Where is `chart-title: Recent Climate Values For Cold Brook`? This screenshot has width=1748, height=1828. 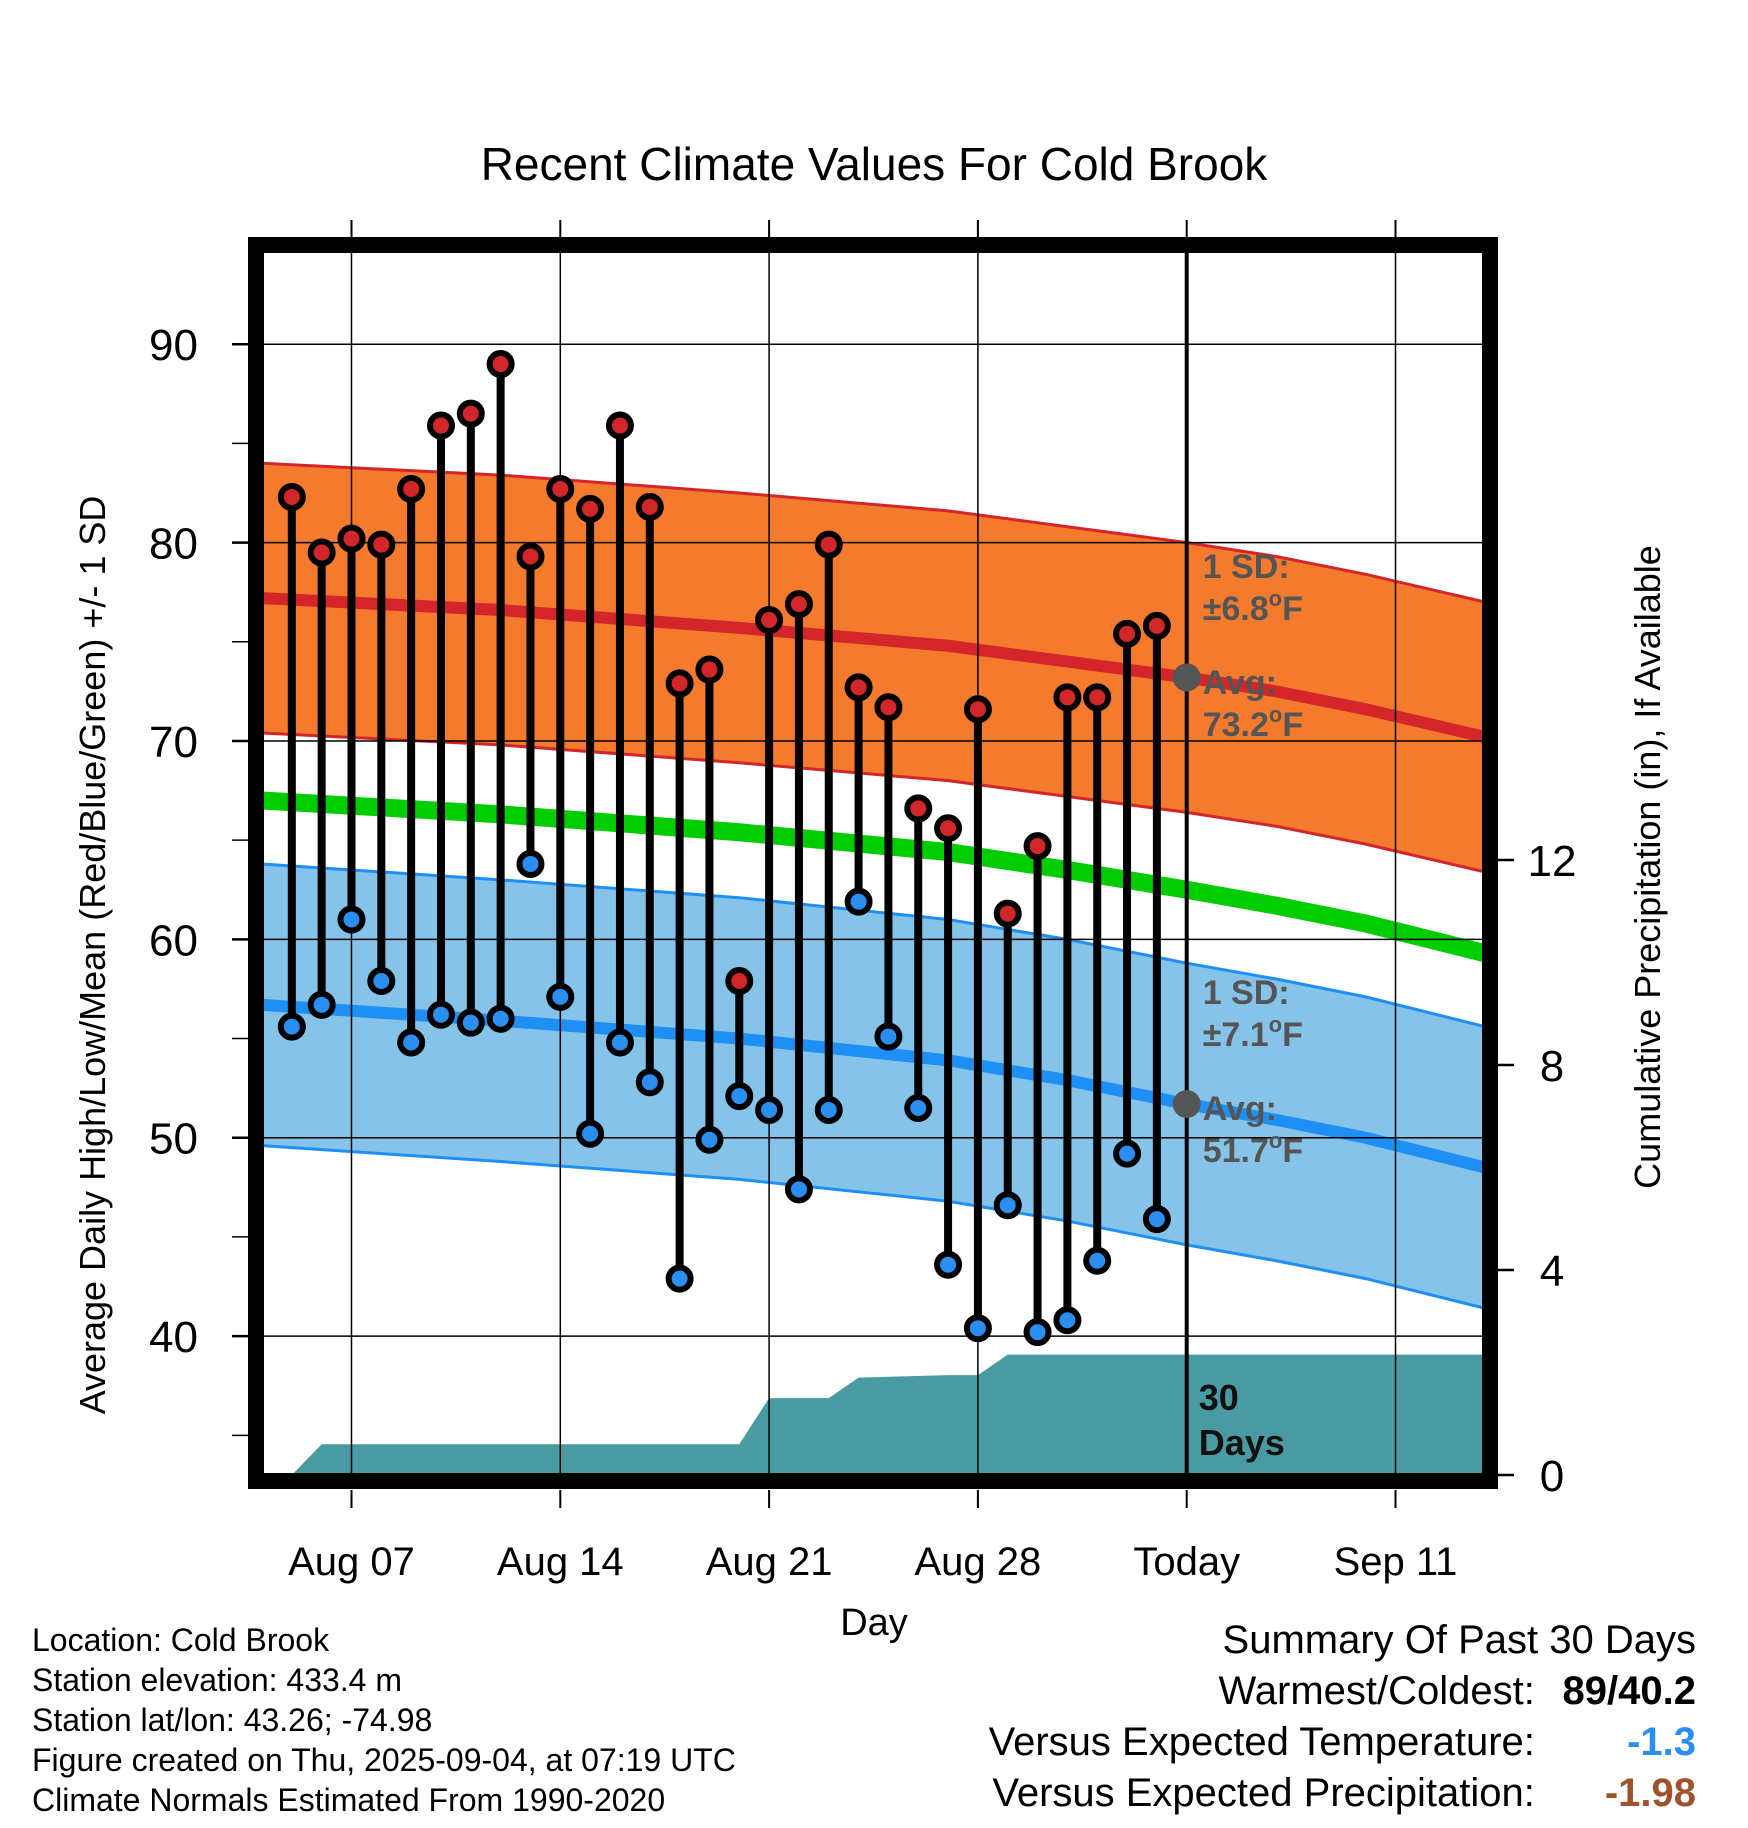 chart-title: Recent Climate Values For Cold Brook is located at coordinates (875, 164).